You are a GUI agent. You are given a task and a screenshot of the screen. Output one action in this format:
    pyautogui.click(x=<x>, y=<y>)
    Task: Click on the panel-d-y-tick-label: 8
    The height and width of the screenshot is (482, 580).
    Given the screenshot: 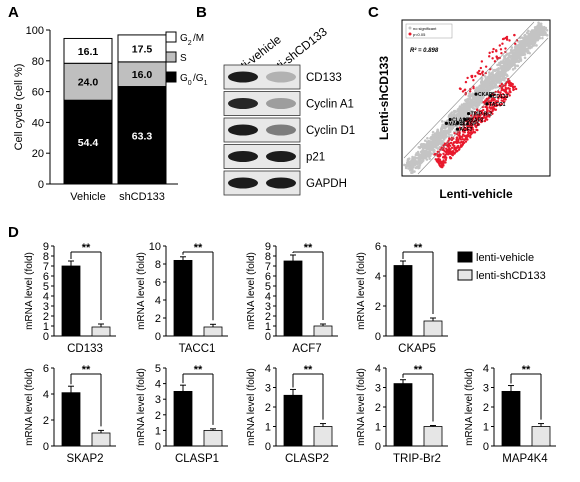 What is the action you would take?
    pyautogui.click(x=158, y=265)
    